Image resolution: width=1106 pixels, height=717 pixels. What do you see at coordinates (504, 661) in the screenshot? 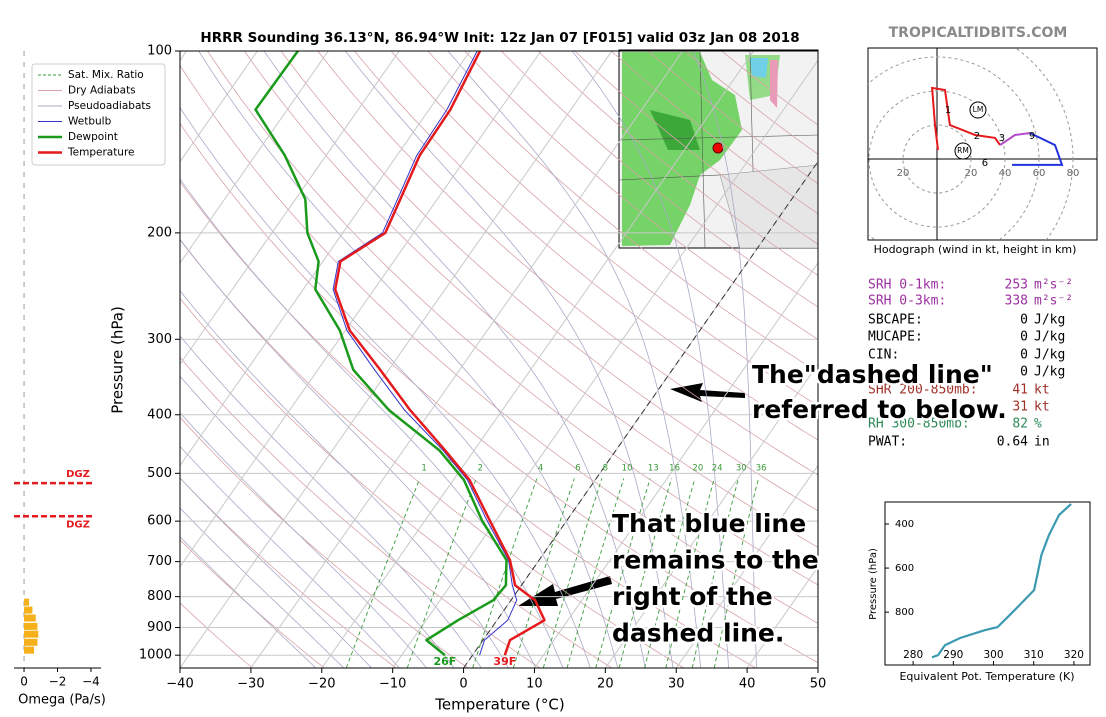
I see `surface-label: 39F` at bounding box center [504, 661].